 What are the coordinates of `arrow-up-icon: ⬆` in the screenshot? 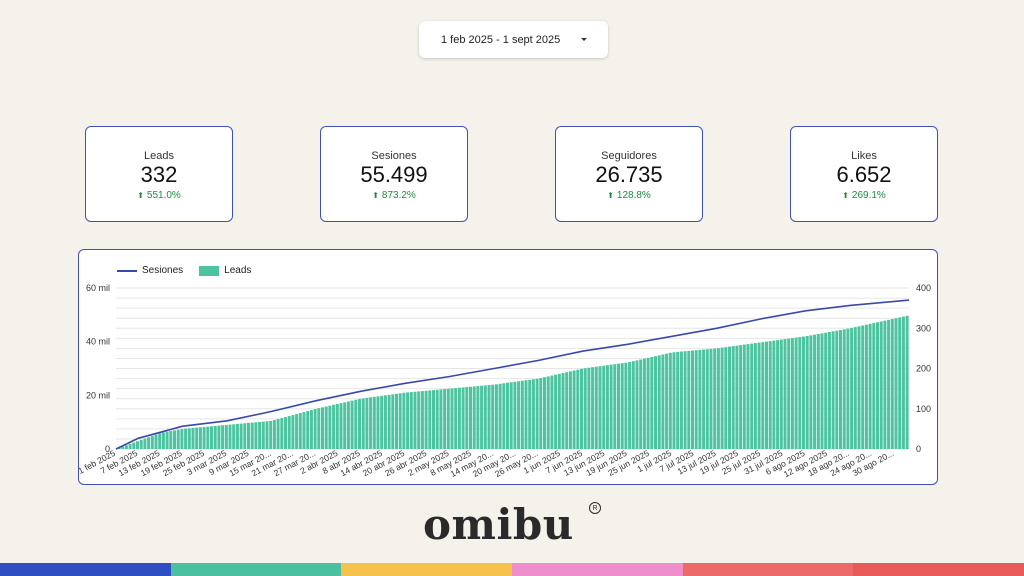 It's located at (140, 195).